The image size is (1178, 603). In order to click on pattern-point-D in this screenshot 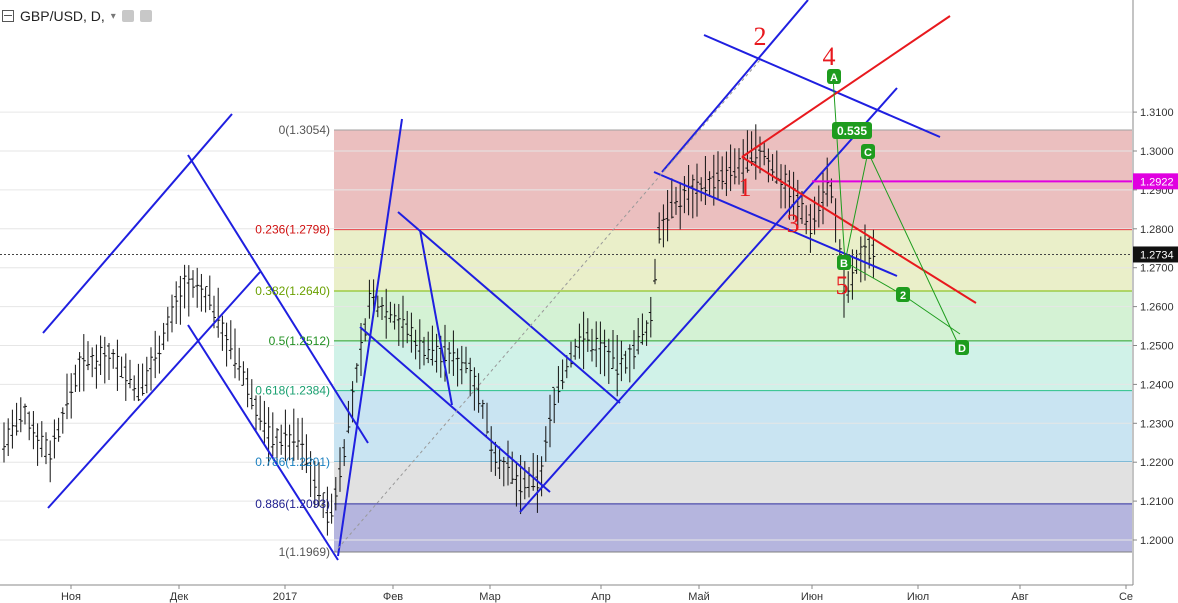, I will do `click(962, 347)`.